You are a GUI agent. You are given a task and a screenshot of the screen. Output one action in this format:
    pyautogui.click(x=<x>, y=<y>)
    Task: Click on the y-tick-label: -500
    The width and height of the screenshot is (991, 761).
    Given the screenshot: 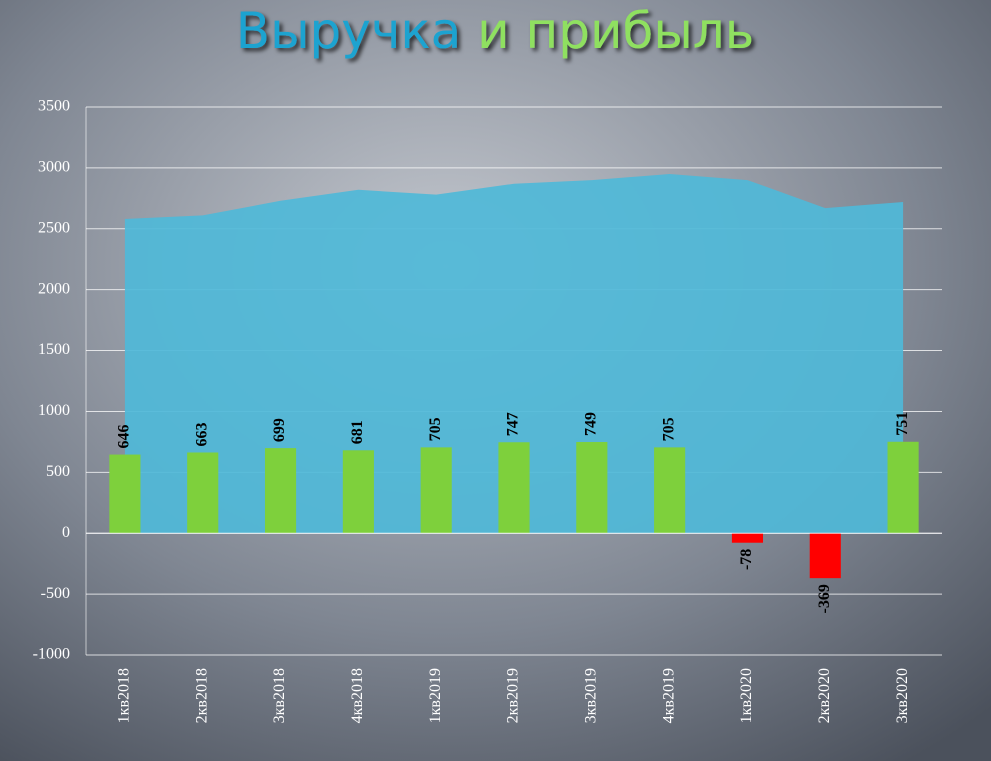 What is the action you would take?
    pyautogui.click(x=55, y=593)
    